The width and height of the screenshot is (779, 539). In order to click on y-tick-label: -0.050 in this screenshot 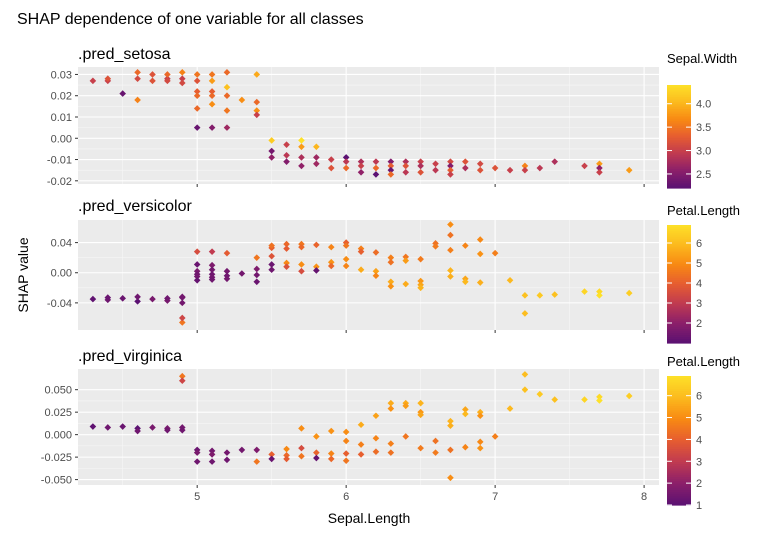, I will do `click(56, 481)`.